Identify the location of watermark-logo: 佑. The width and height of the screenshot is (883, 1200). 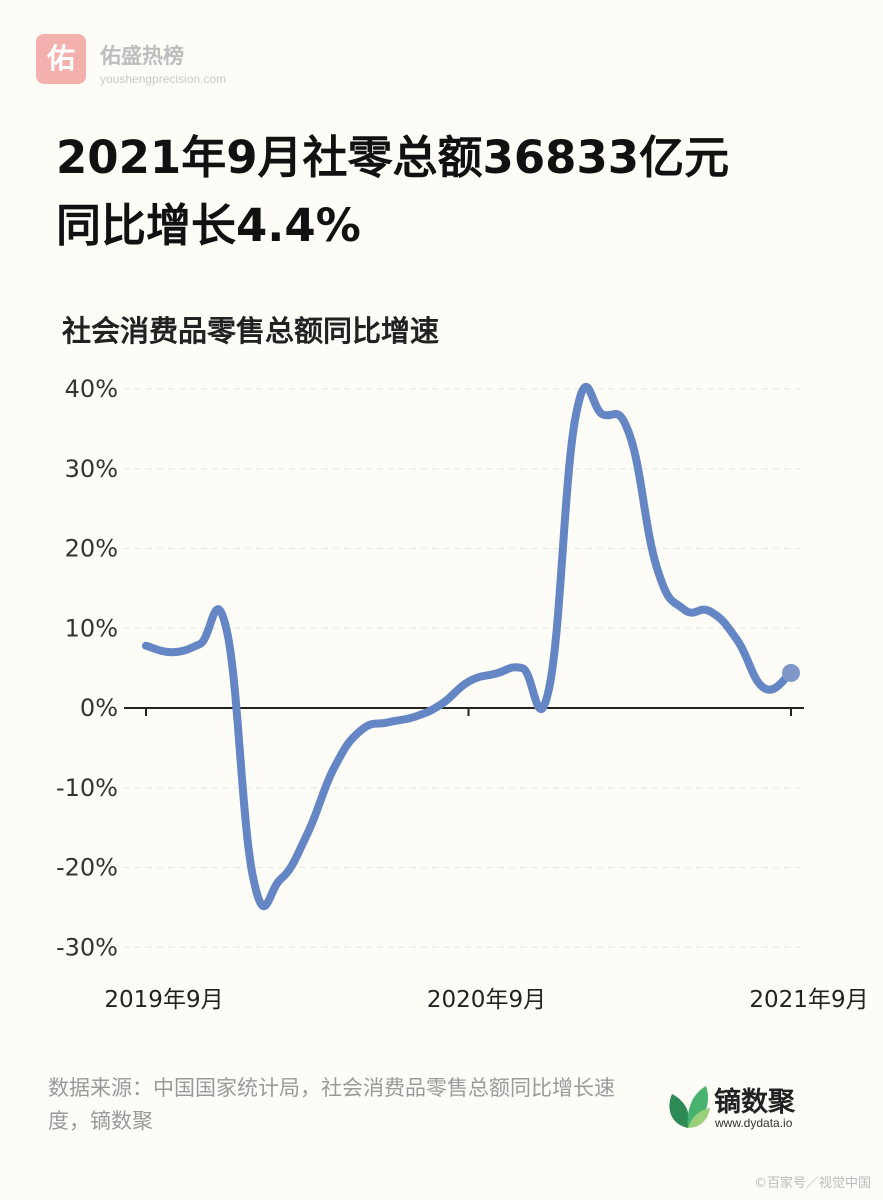
(61, 59).